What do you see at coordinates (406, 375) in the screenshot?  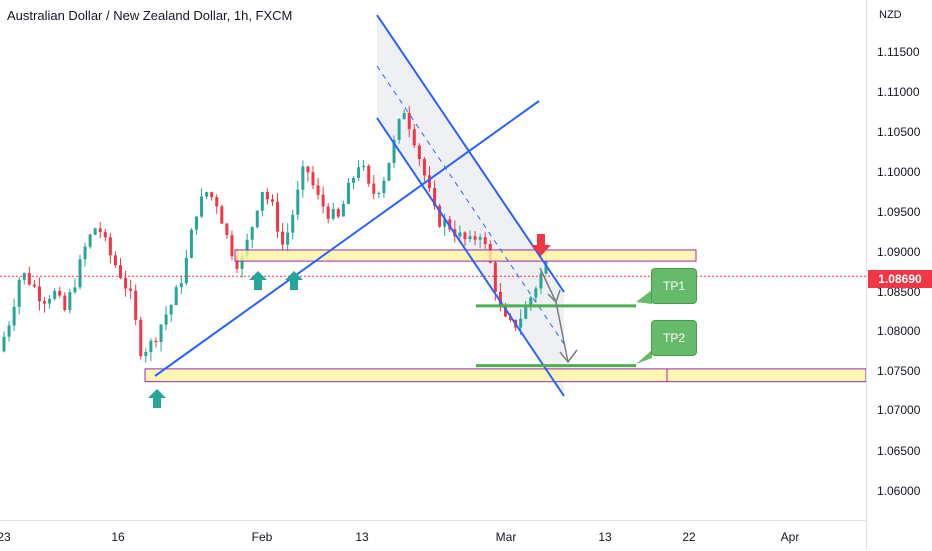 I see `support-zone` at bounding box center [406, 375].